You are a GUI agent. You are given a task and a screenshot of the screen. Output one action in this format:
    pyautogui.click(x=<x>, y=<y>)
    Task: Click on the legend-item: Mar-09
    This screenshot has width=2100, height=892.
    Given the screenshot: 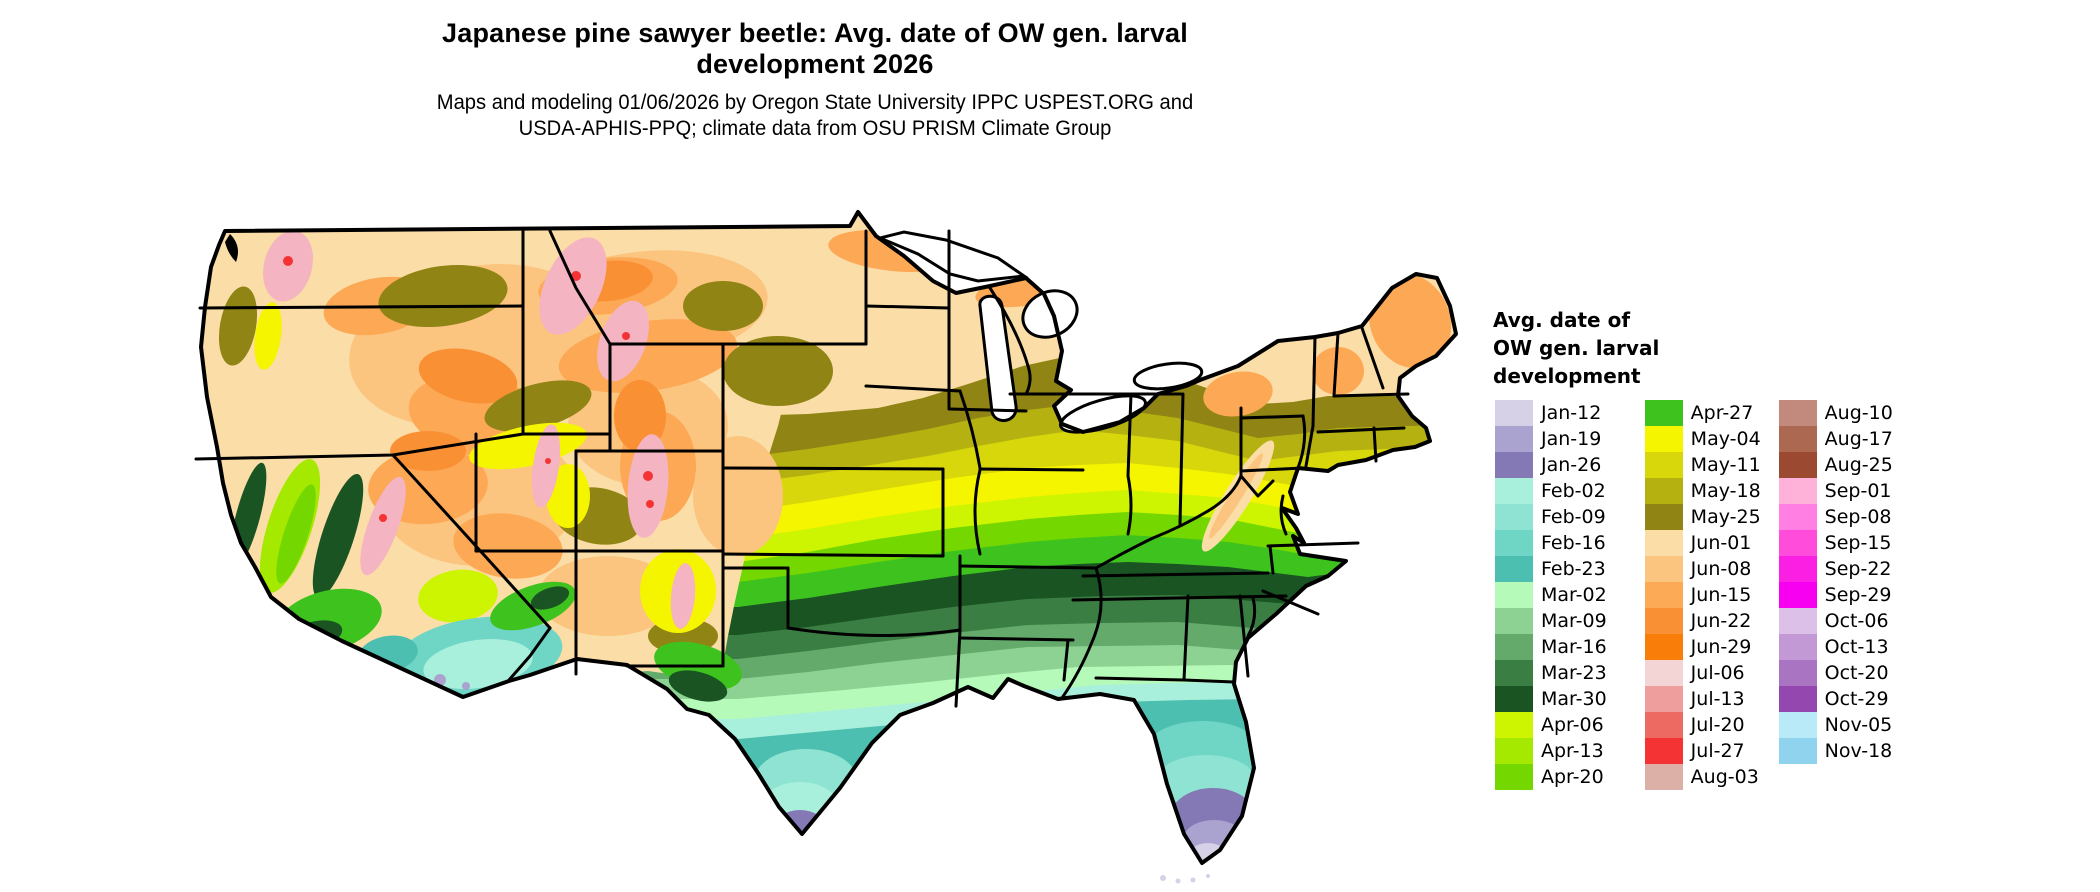 What is the action you would take?
    pyautogui.click(x=1551, y=621)
    